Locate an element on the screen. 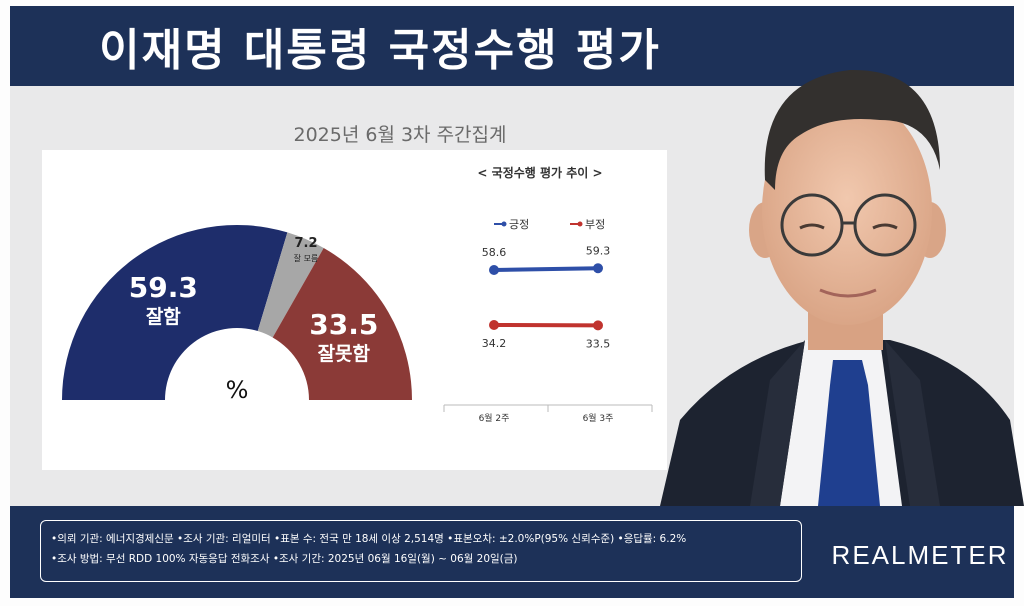 The height and width of the screenshot is (606, 1024). gauge-unit: % is located at coordinates (237, 390).